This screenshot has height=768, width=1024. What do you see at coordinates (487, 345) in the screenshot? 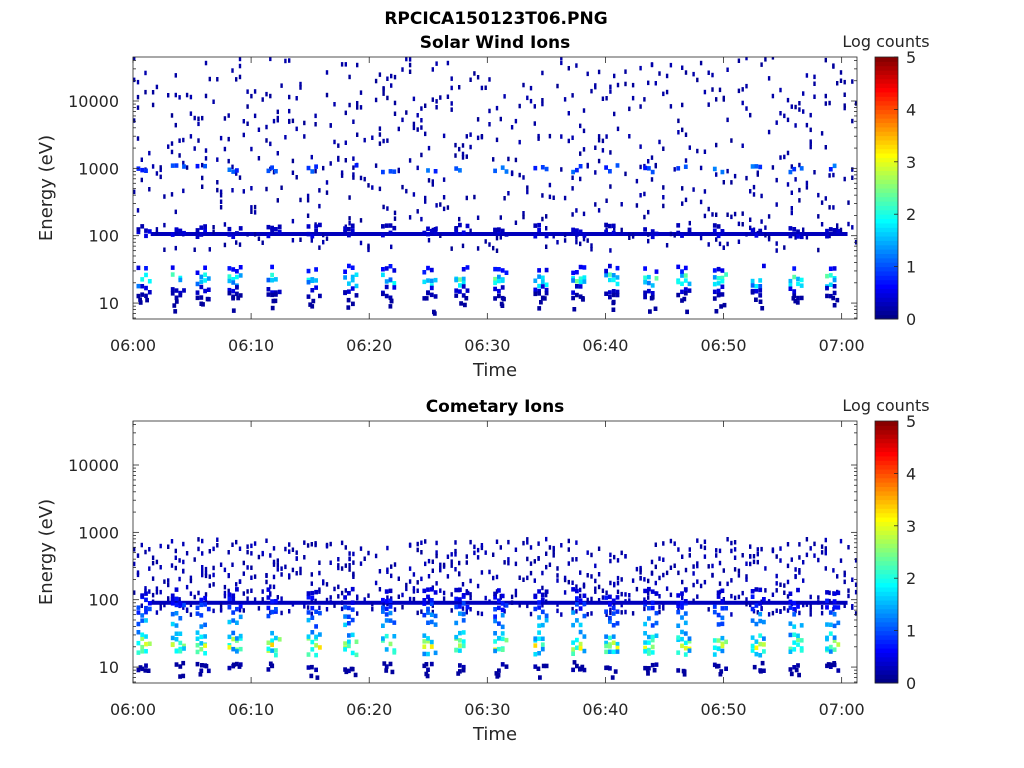
I see `x-tick-label: 06:30` at bounding box center [487, 345].